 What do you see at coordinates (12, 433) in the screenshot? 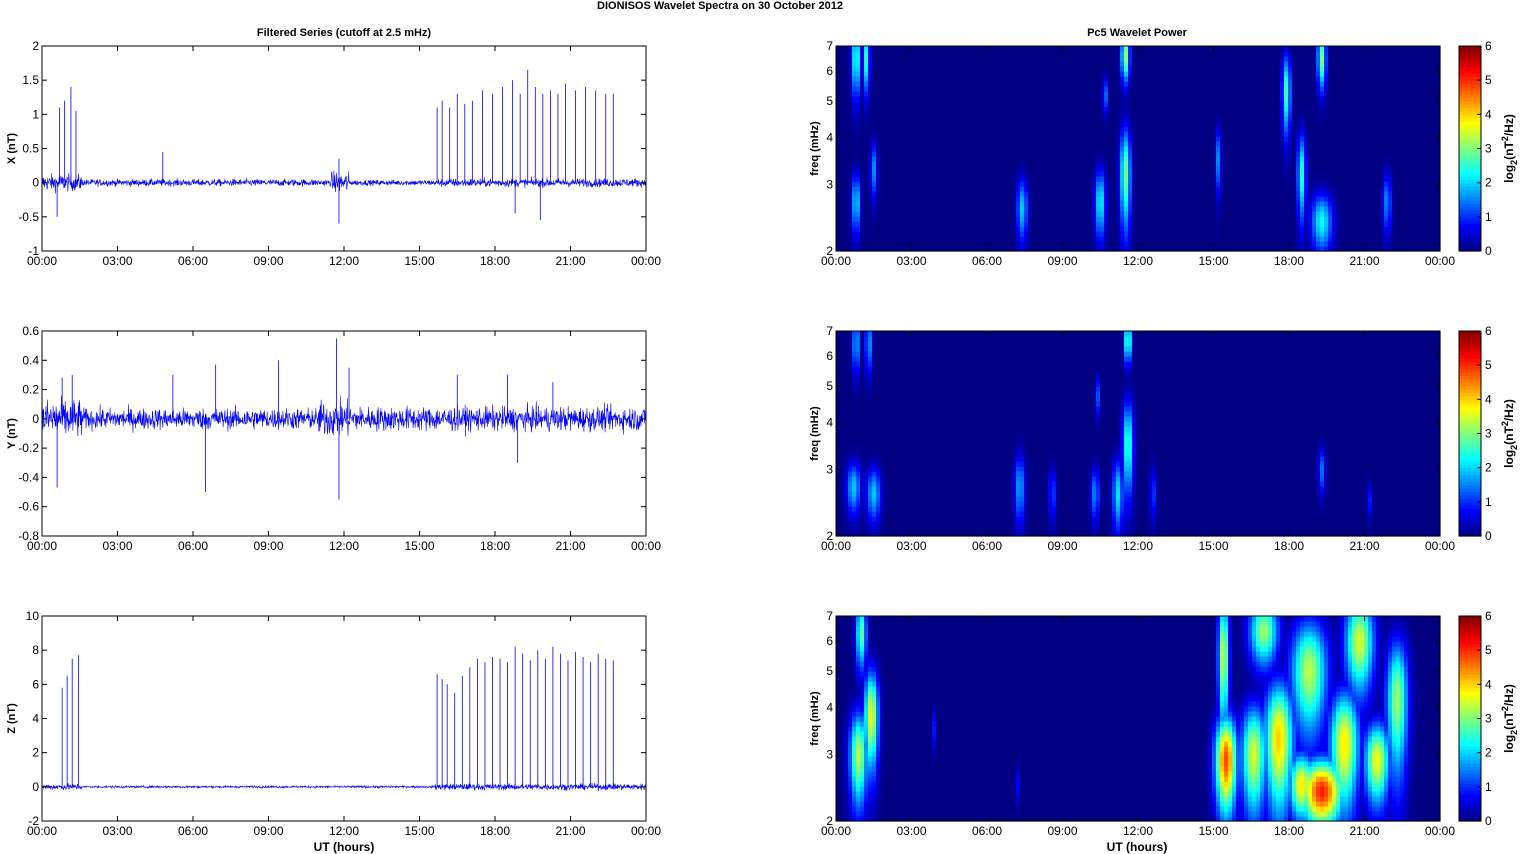
I see `series-y-axis-label: Y (nT)` at bounding box center [12, 433].